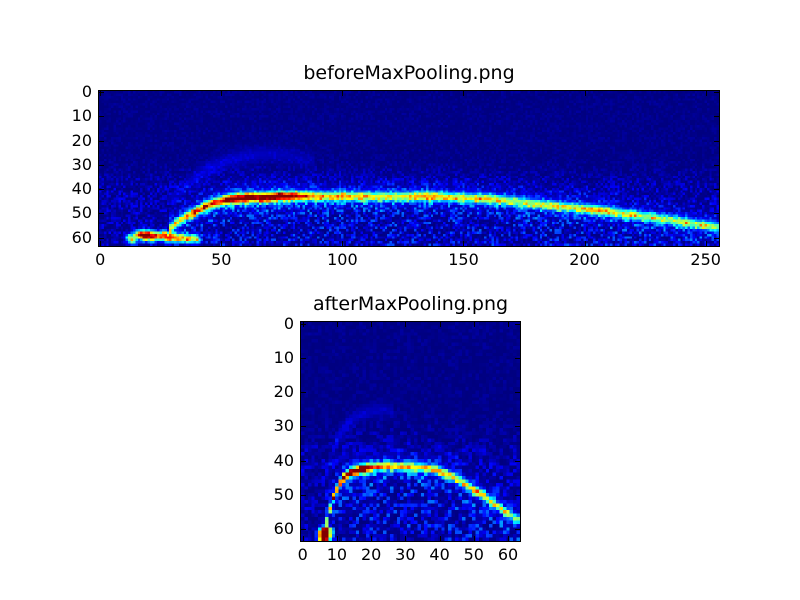  I want to click on plot-title: beforeMaxPooling.png, so click(409, 73).